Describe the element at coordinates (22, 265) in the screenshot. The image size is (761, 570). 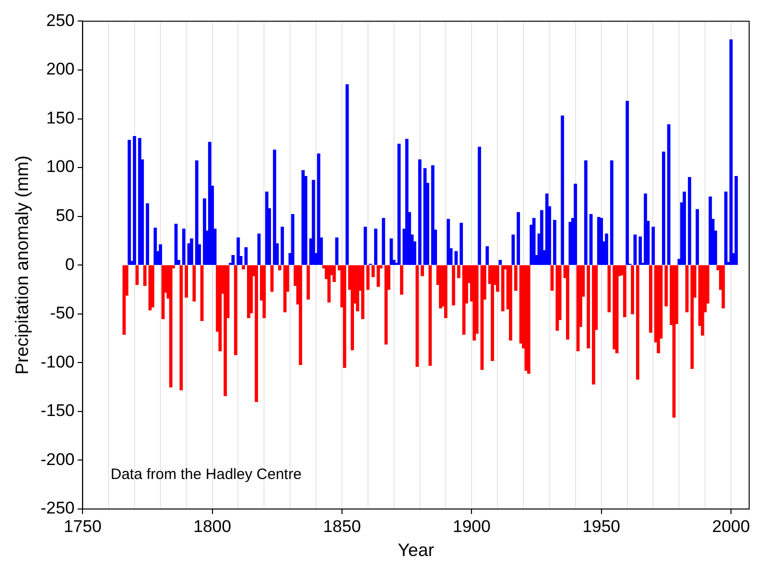
I see `y-axis-title: Precipitation anomaly (mm)` at that location.